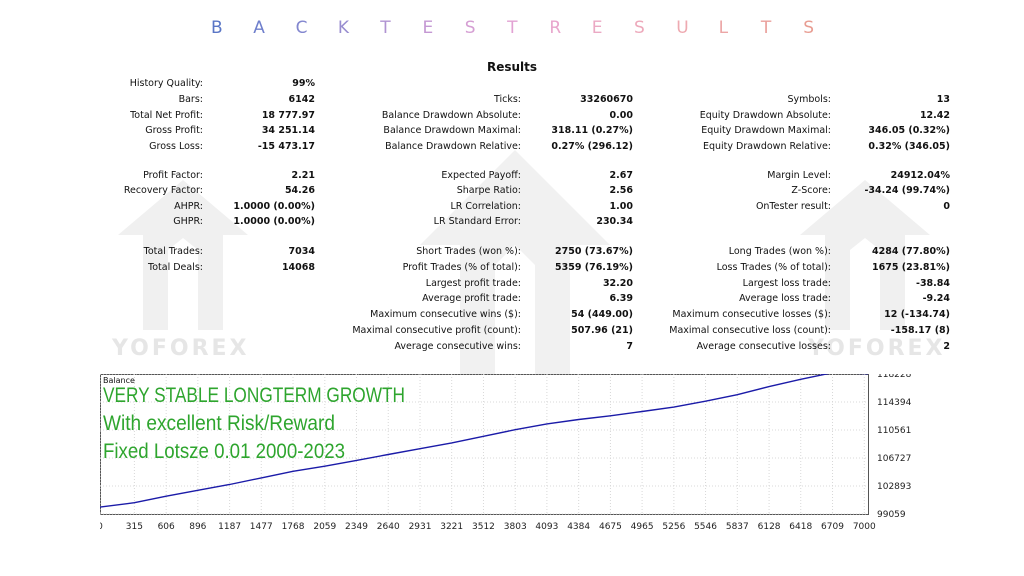 This screenshot has width=1024, height=576. I want to click on col3-value: 13, so click(943, 99).